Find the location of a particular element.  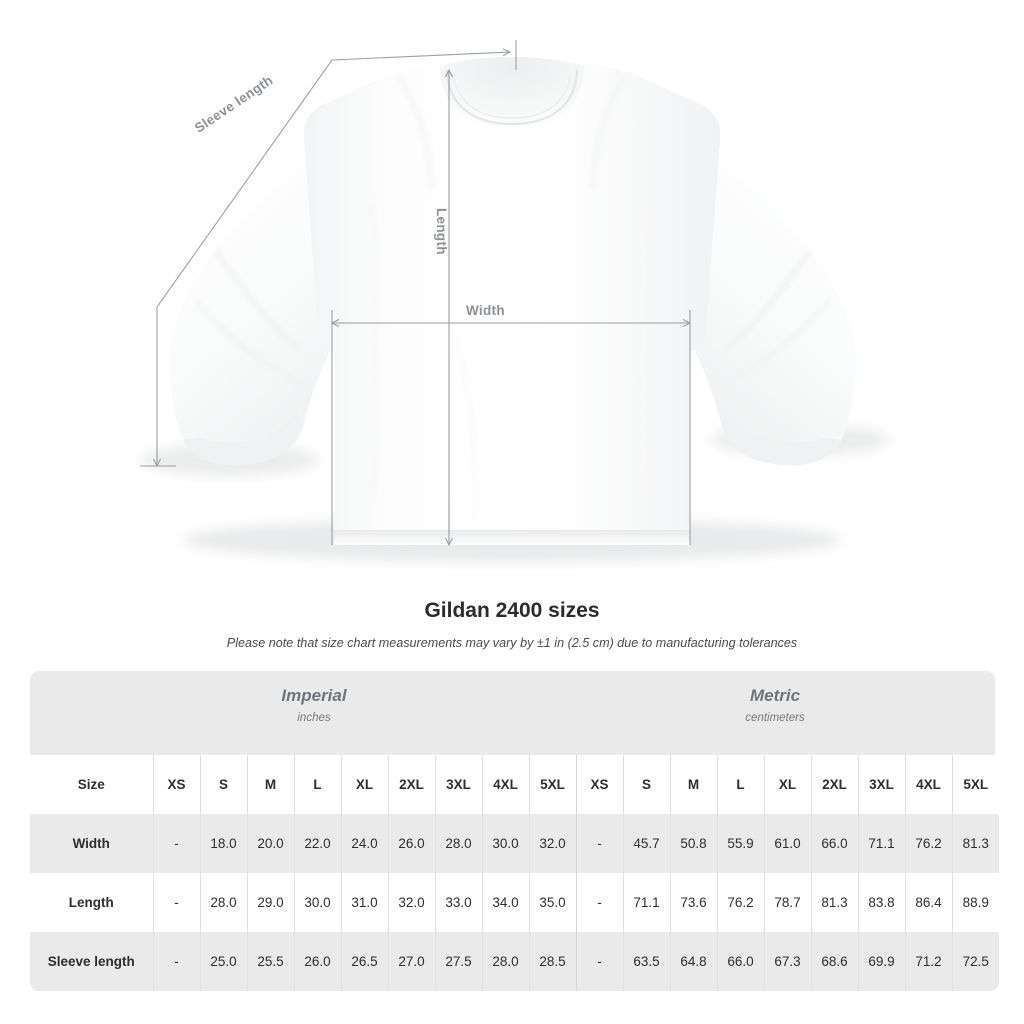

header-size-label: Size is located at coordinates (91, 784).